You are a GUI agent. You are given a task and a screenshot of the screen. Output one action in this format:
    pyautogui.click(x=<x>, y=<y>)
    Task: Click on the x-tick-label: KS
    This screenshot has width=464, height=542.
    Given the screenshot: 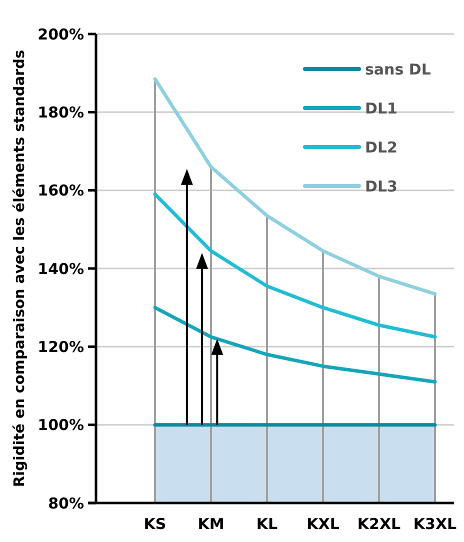 What is the action you would take?
    pyautogui.click(x=155, y=524)
    